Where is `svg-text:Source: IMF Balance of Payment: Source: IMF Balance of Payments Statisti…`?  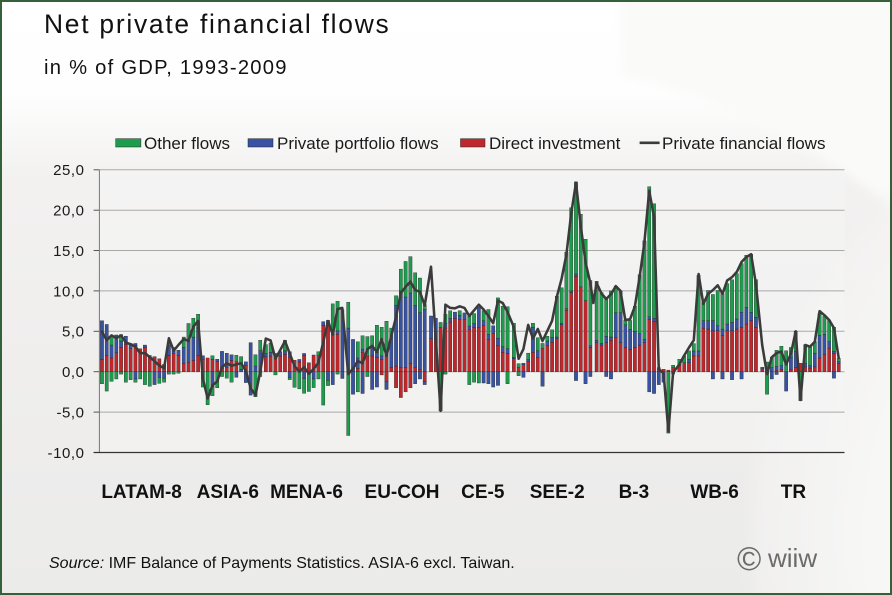
svg-text:Source: IMF Balance of Payment: Source: IMF Balance of Payments Statisti… is located at coordinates (282, 563).